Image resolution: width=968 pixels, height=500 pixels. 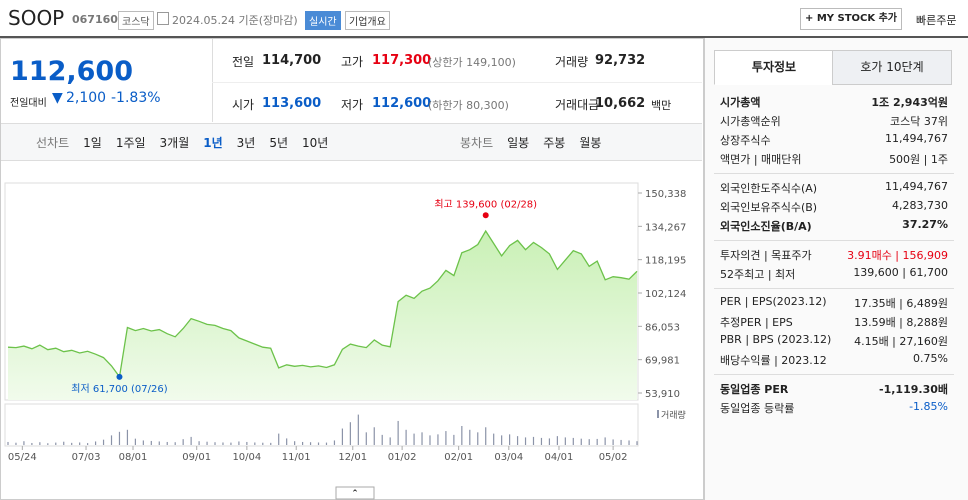 What do you see at coordinates (95, 19) in the screenshot?
I see `stock-code: 067160` at bounding box center [95, 19].